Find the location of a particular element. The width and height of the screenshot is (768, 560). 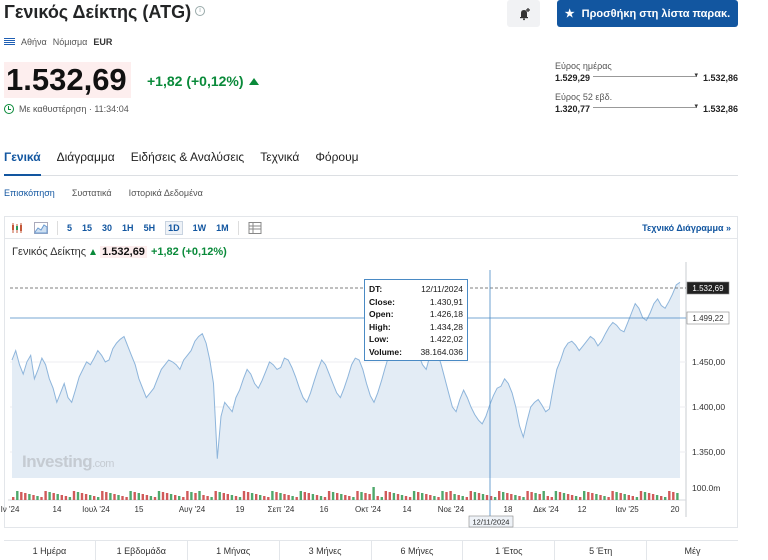

last-price: 1.532,69 is located at coordinates (67, 80).